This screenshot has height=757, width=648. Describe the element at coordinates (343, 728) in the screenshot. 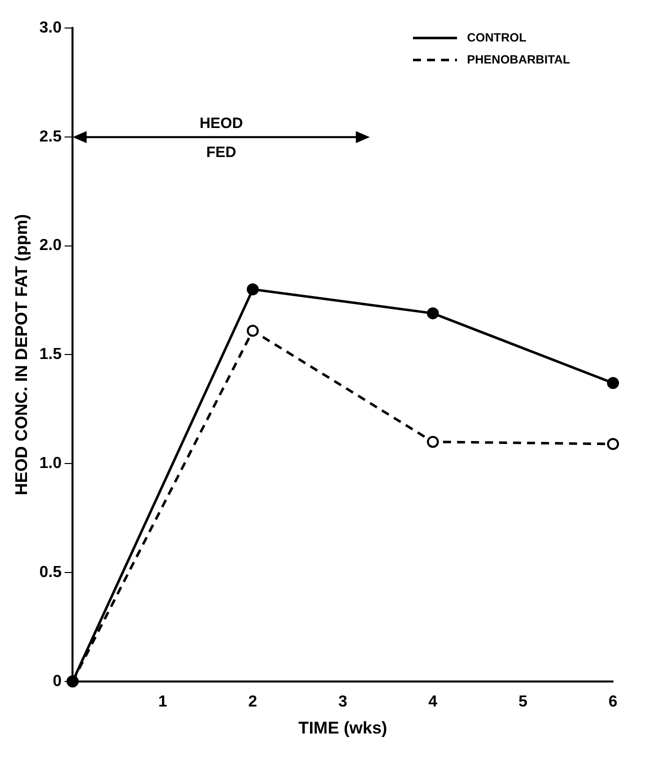

I see `x-axis-title: TIME (wks)` at that location.